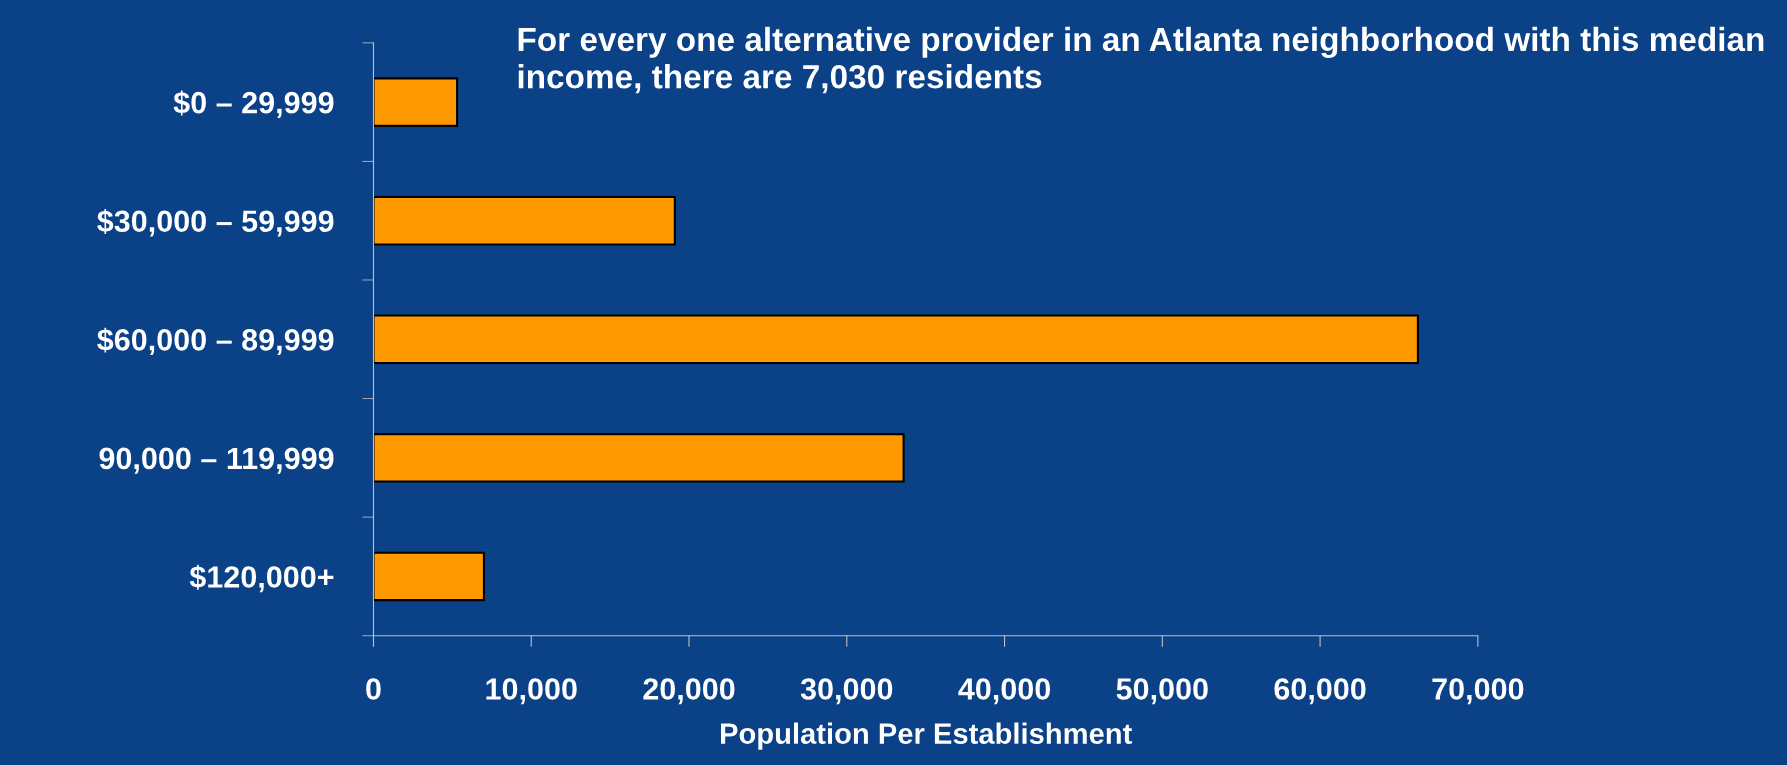 Image resolution: width=1787 pixels, height=765 pixels. What do you see at coordinates (689, 691) in the screenshot?
I see `x-tick-label: 20,000` at bounding box center [689, 691].